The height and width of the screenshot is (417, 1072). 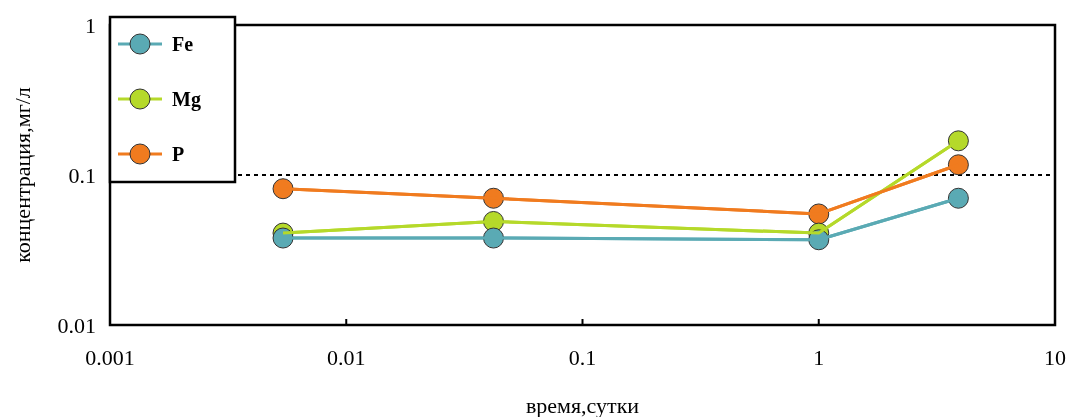 I want to click on legend-label: Fe, so click(x=183, y=44).